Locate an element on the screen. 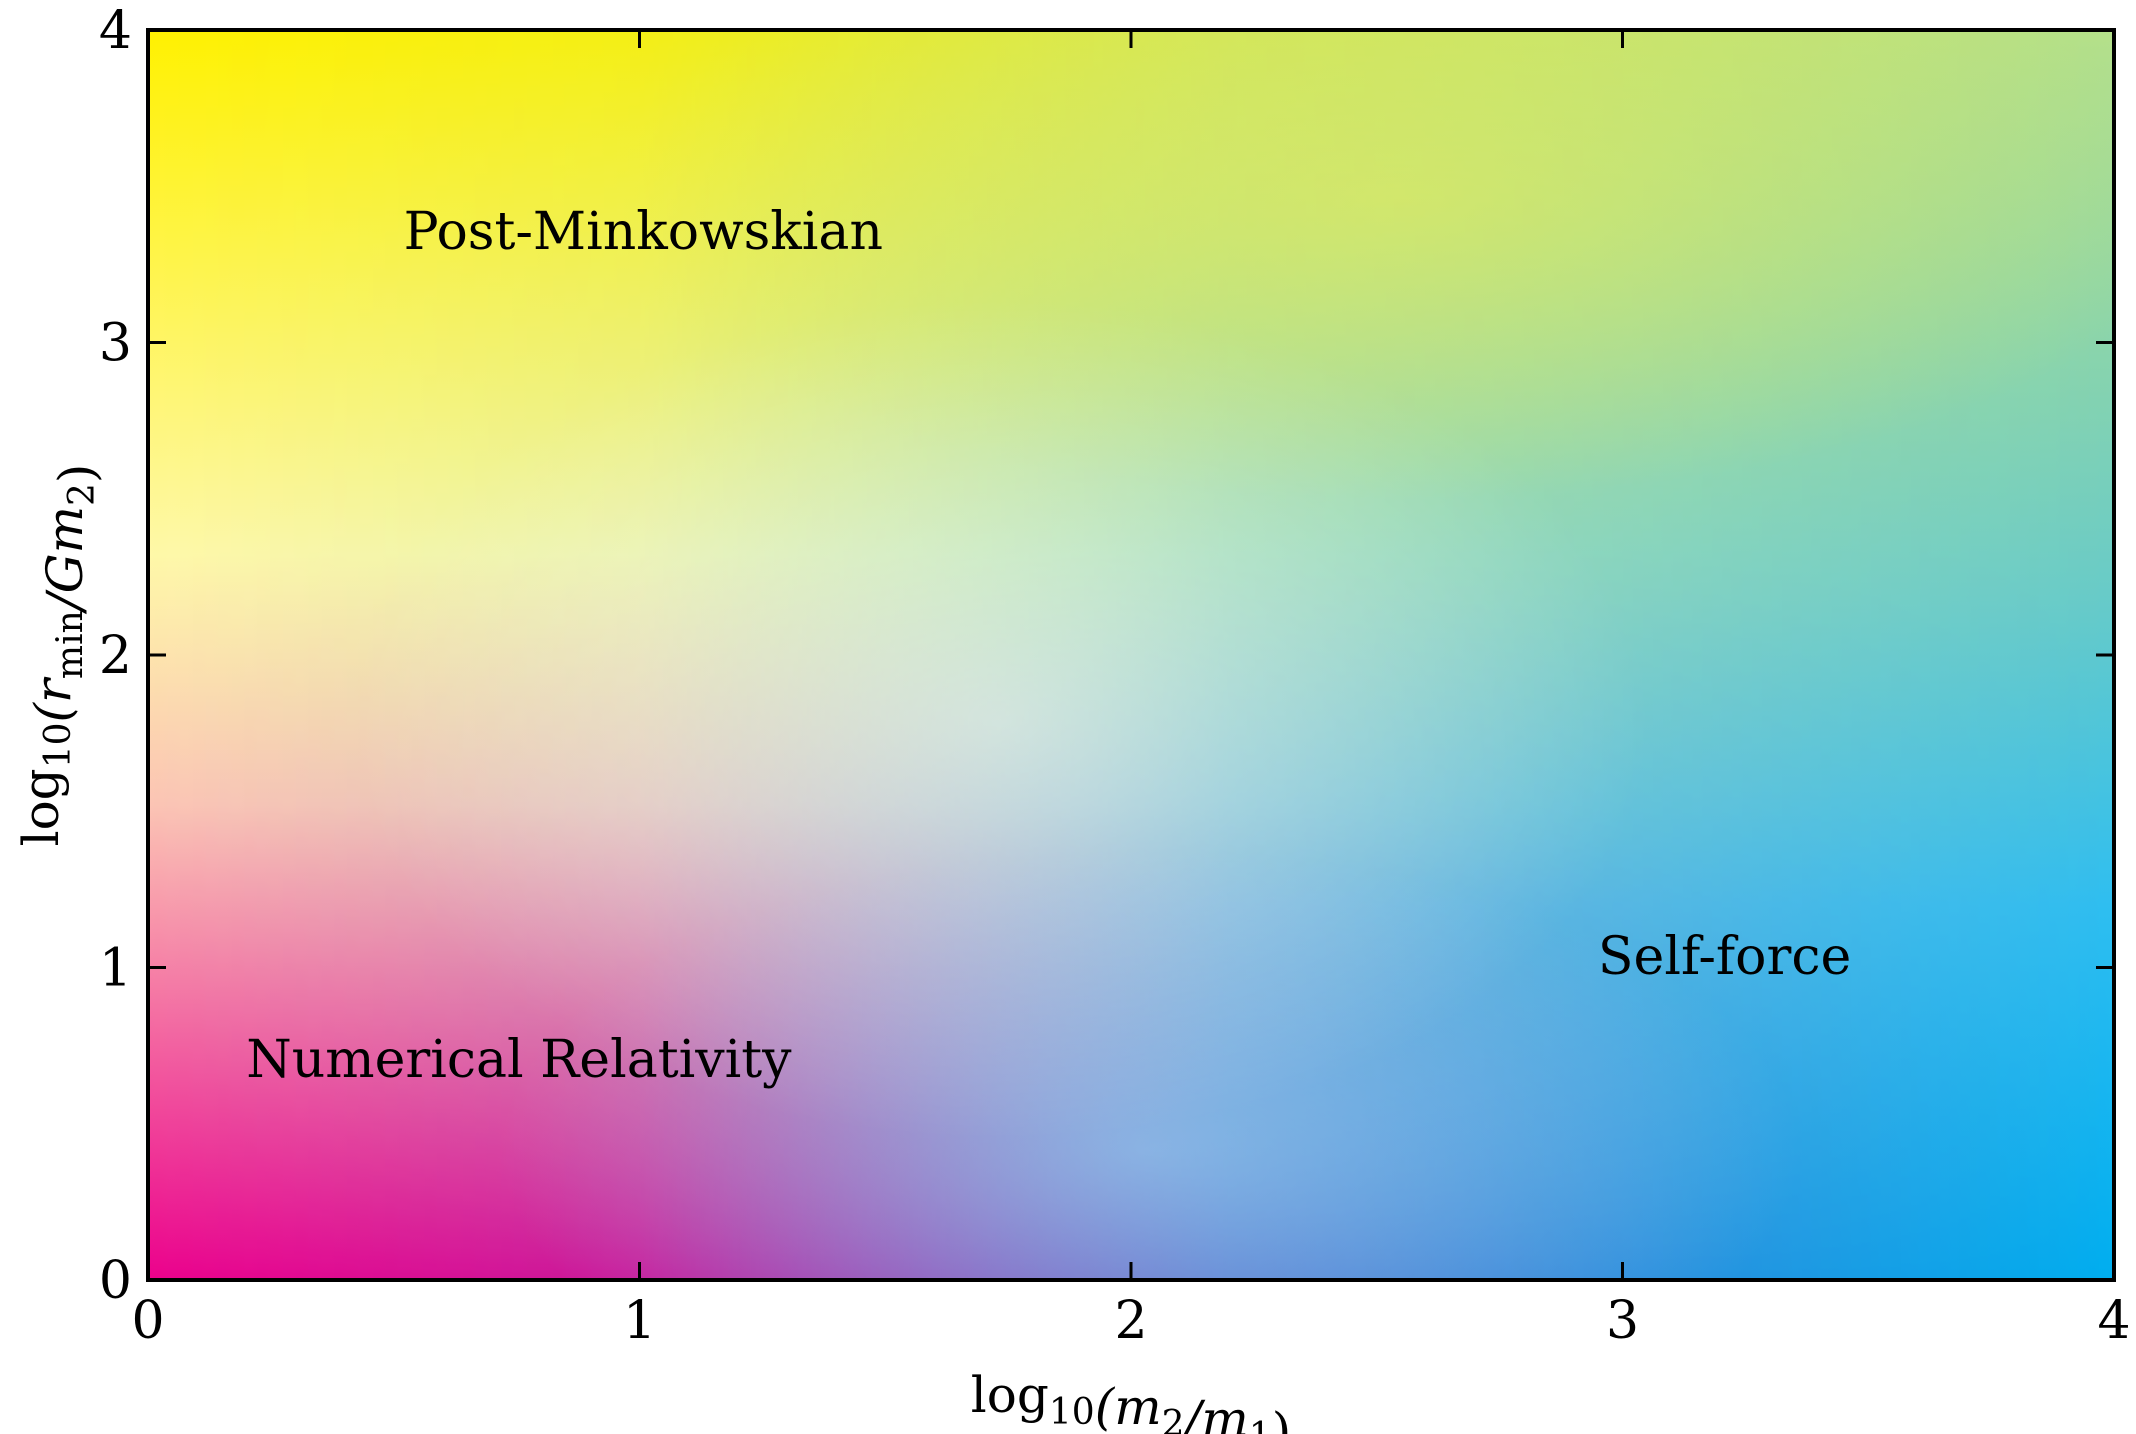 The image size is (2136, 1434). x-tick-label: 2 is located at coordinates (1130, 1321).